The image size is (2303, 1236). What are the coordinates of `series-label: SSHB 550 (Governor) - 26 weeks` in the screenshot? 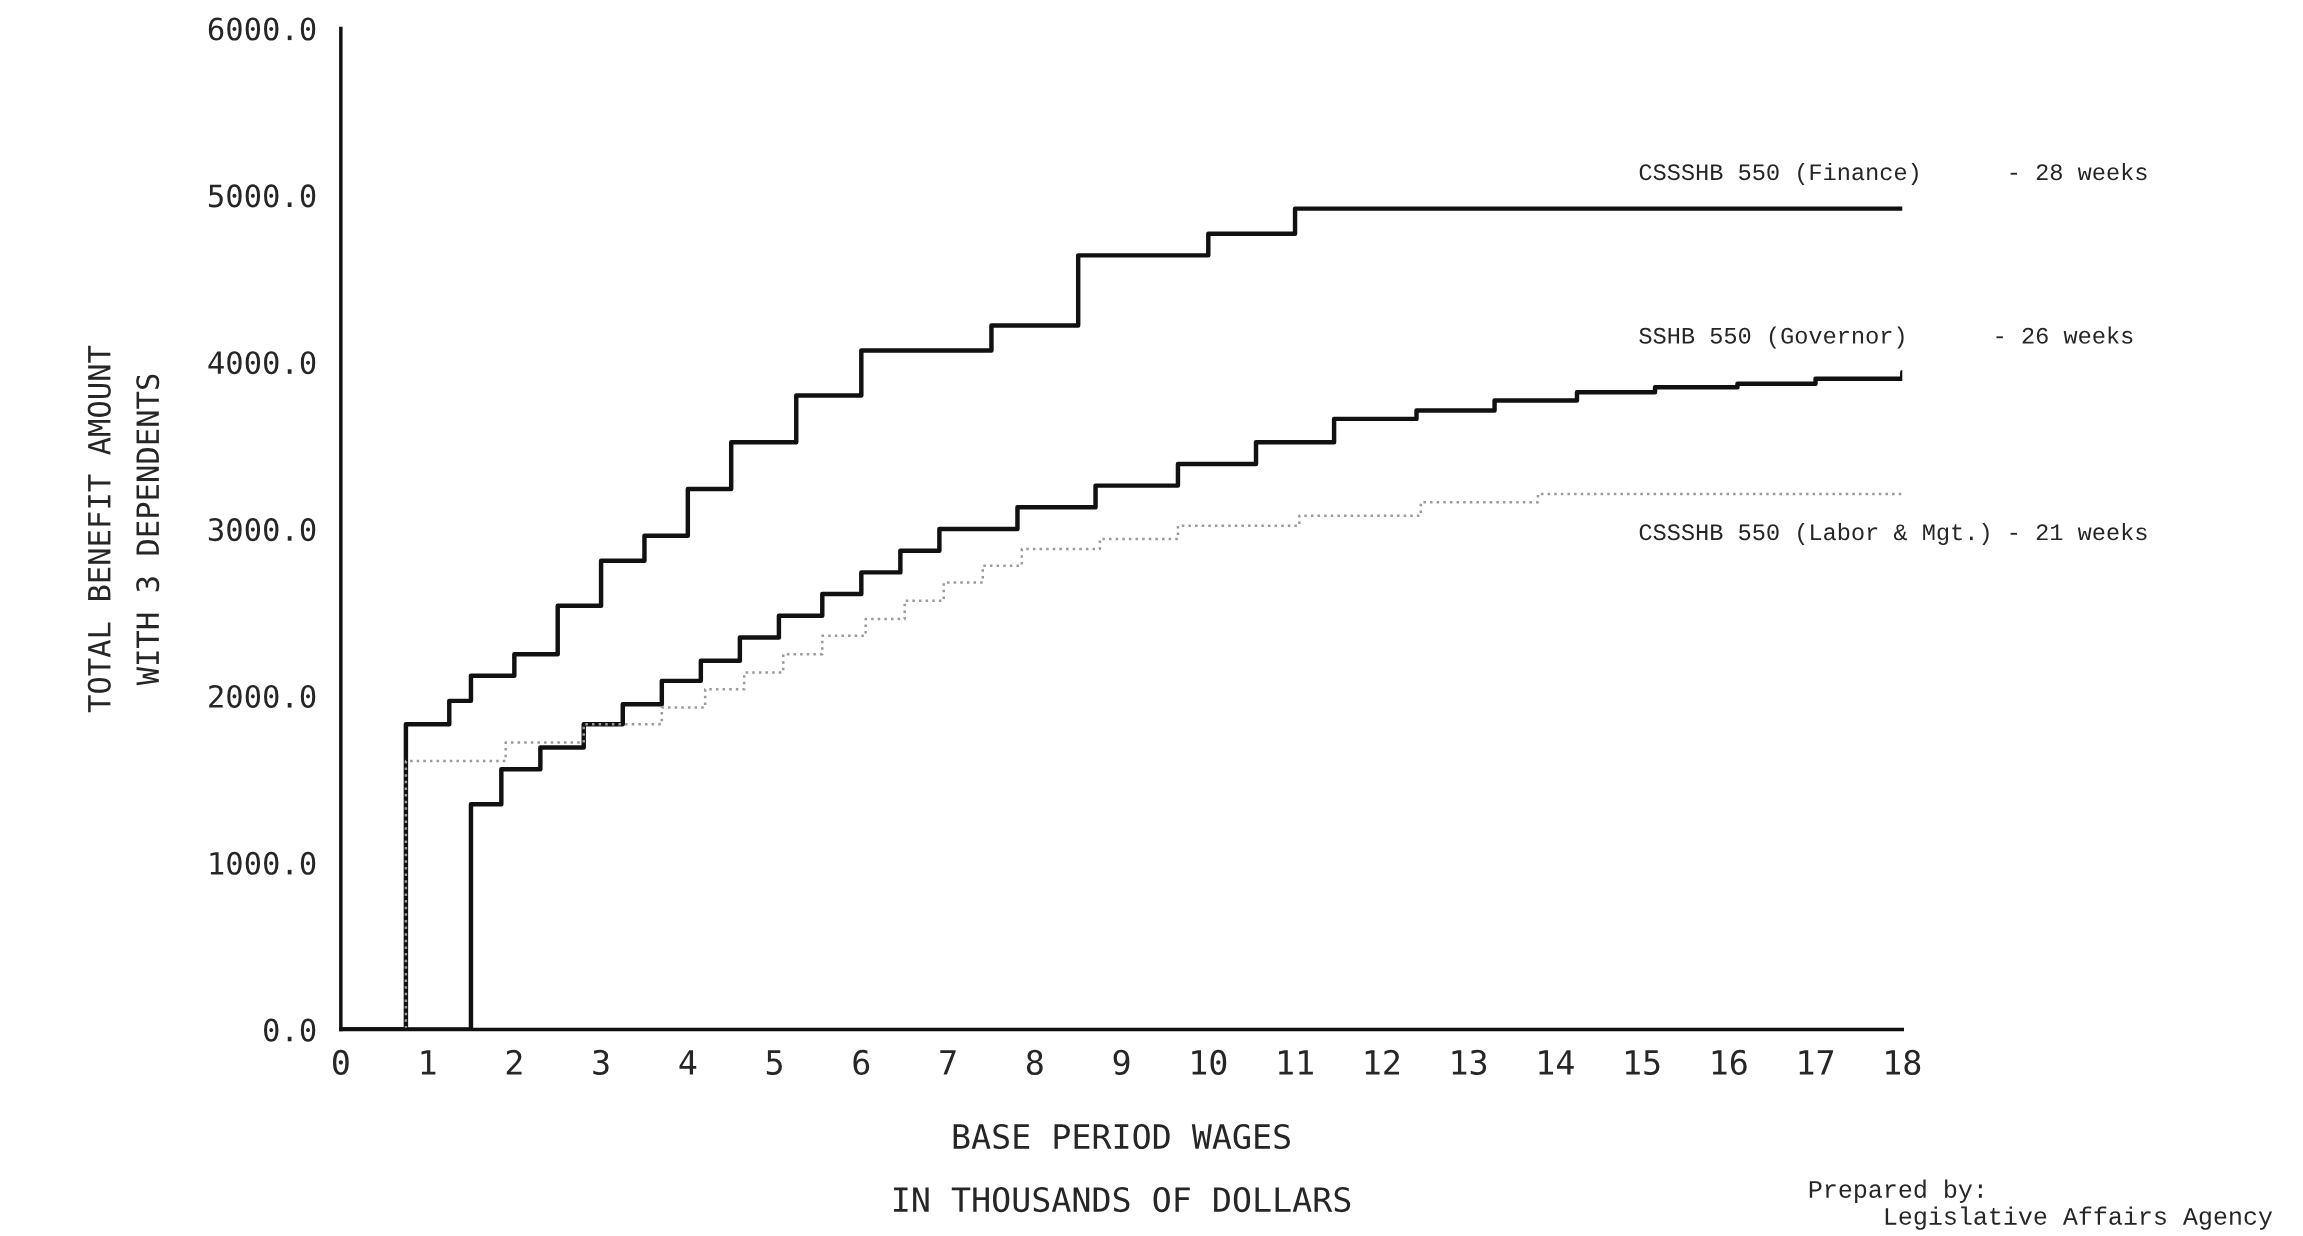 It's located at (1886, 337).